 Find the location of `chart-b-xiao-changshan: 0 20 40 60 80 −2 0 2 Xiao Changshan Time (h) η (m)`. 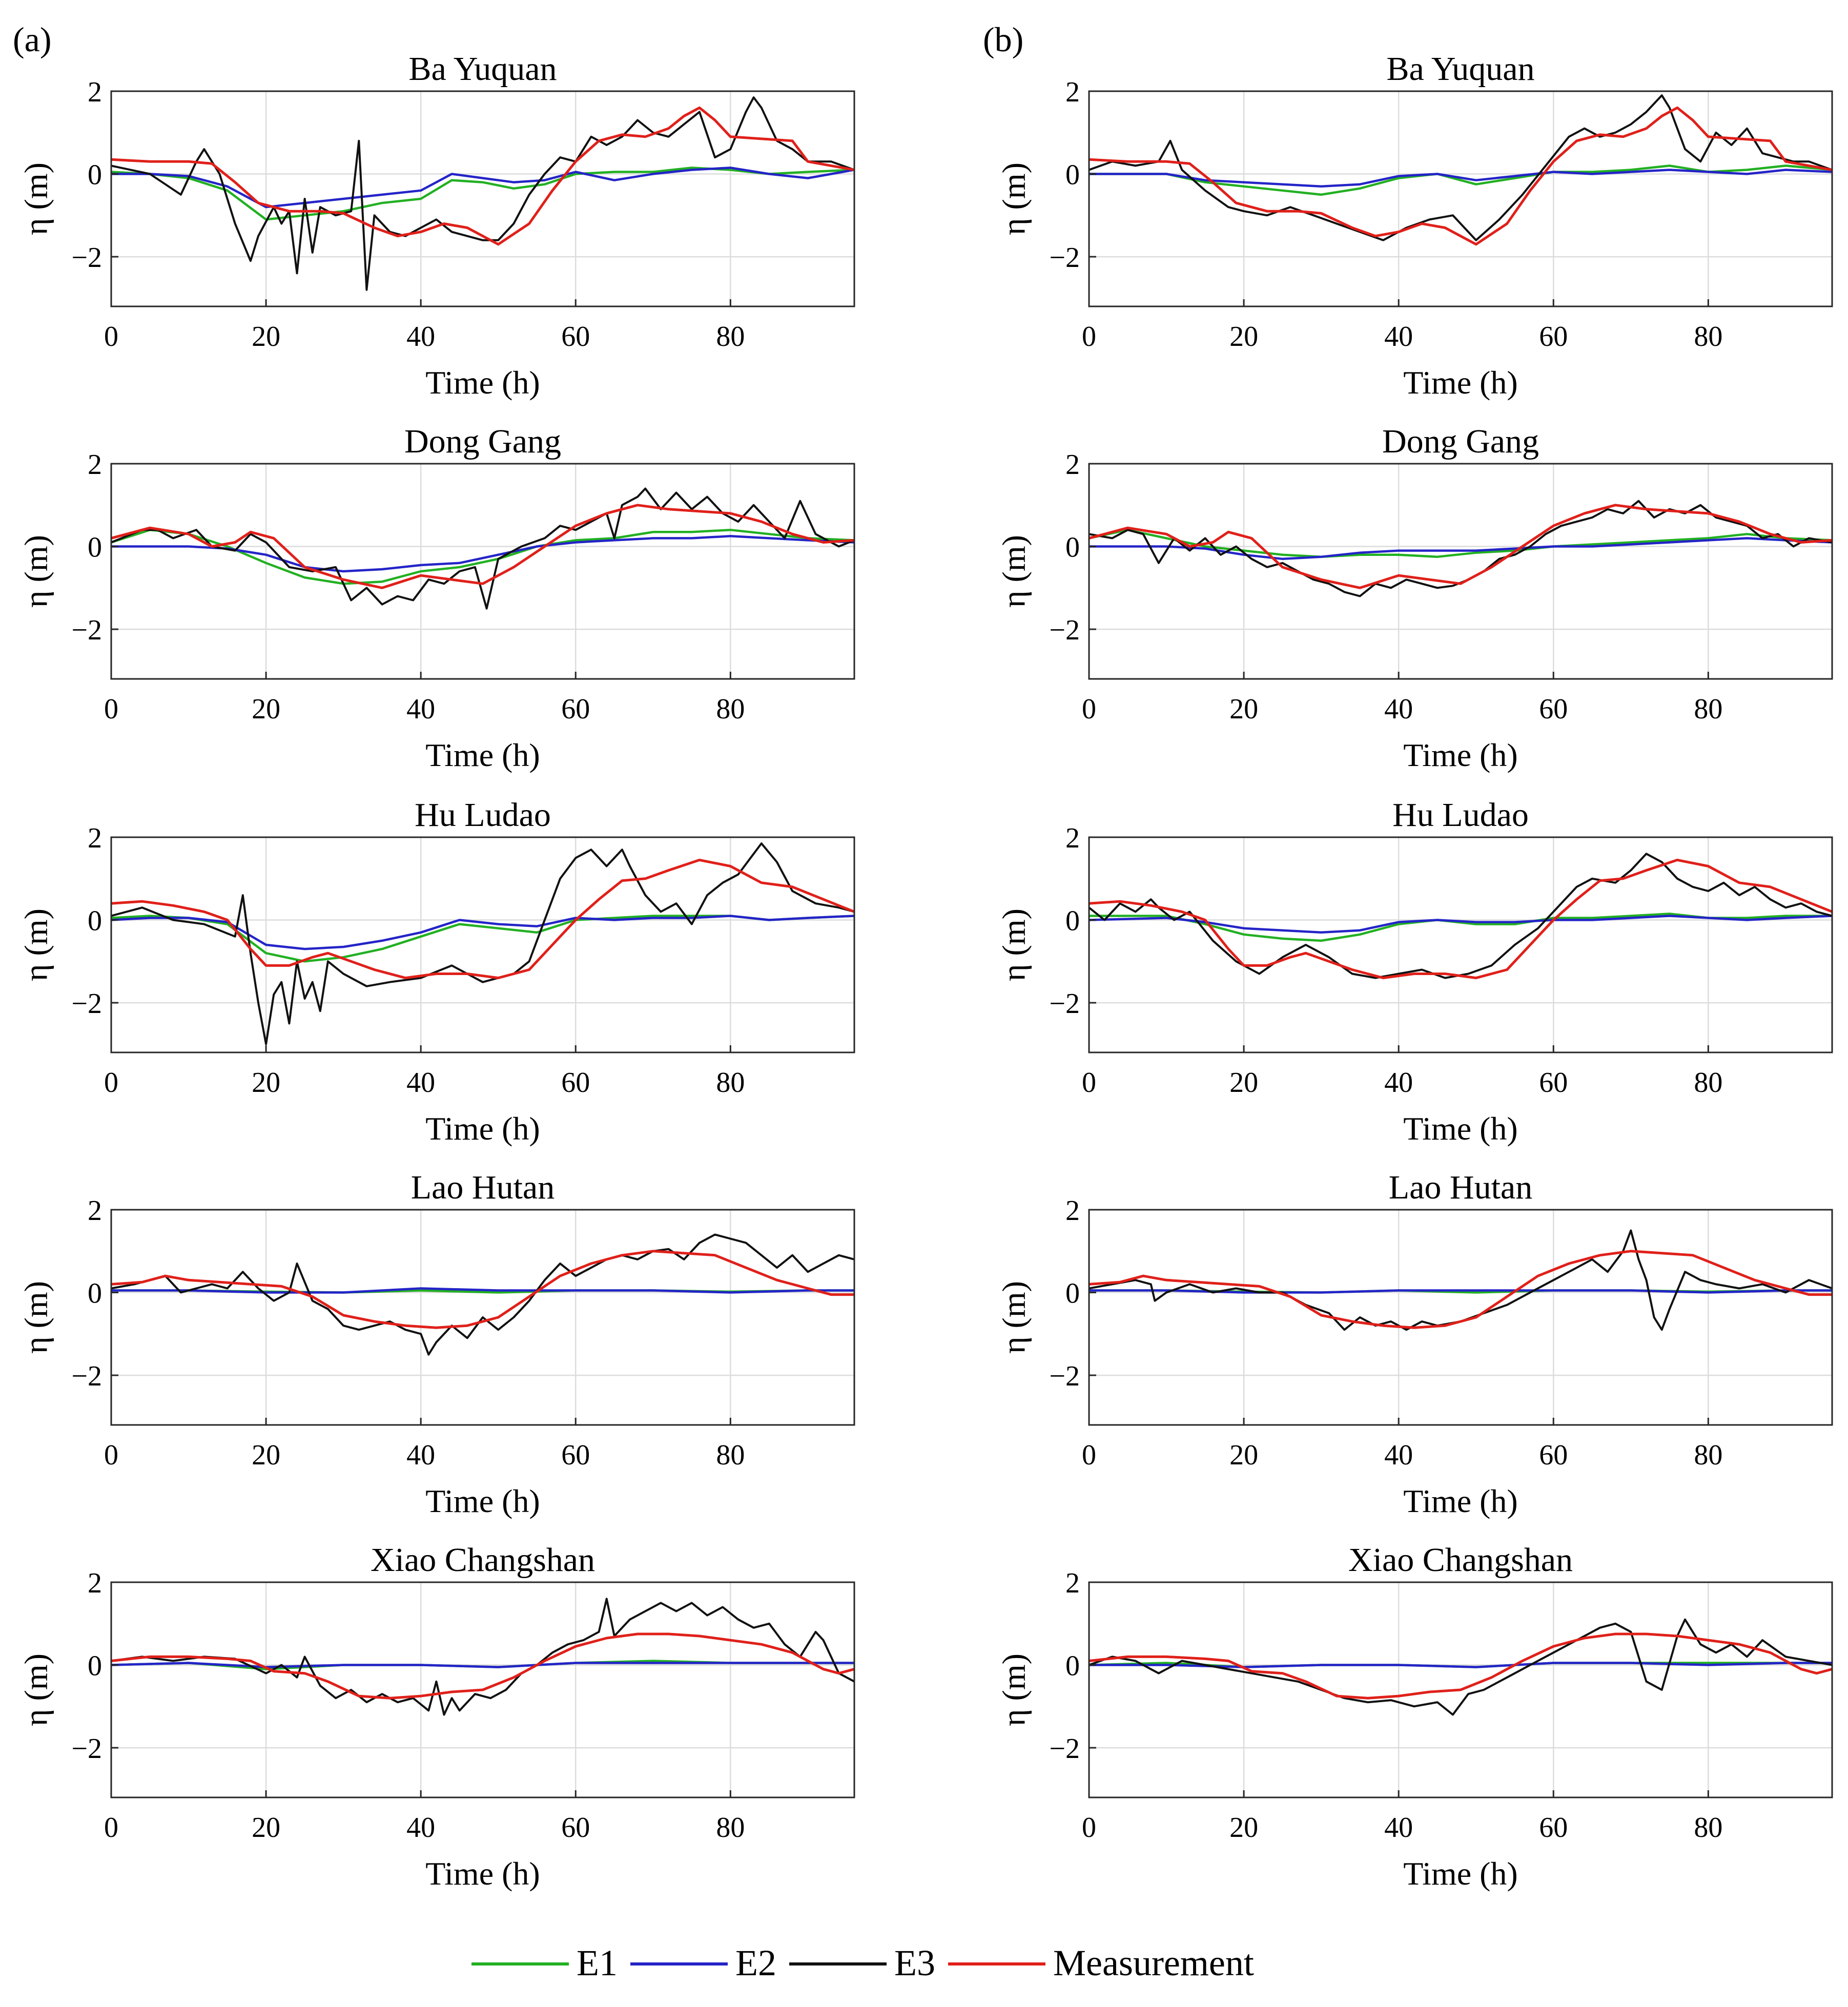

chart-b-xiao-changshan: 0 20 40 60 80 −2 0 2 Xiao Changshan Time (h) η (m) is located at coordinates (1414, 1716).